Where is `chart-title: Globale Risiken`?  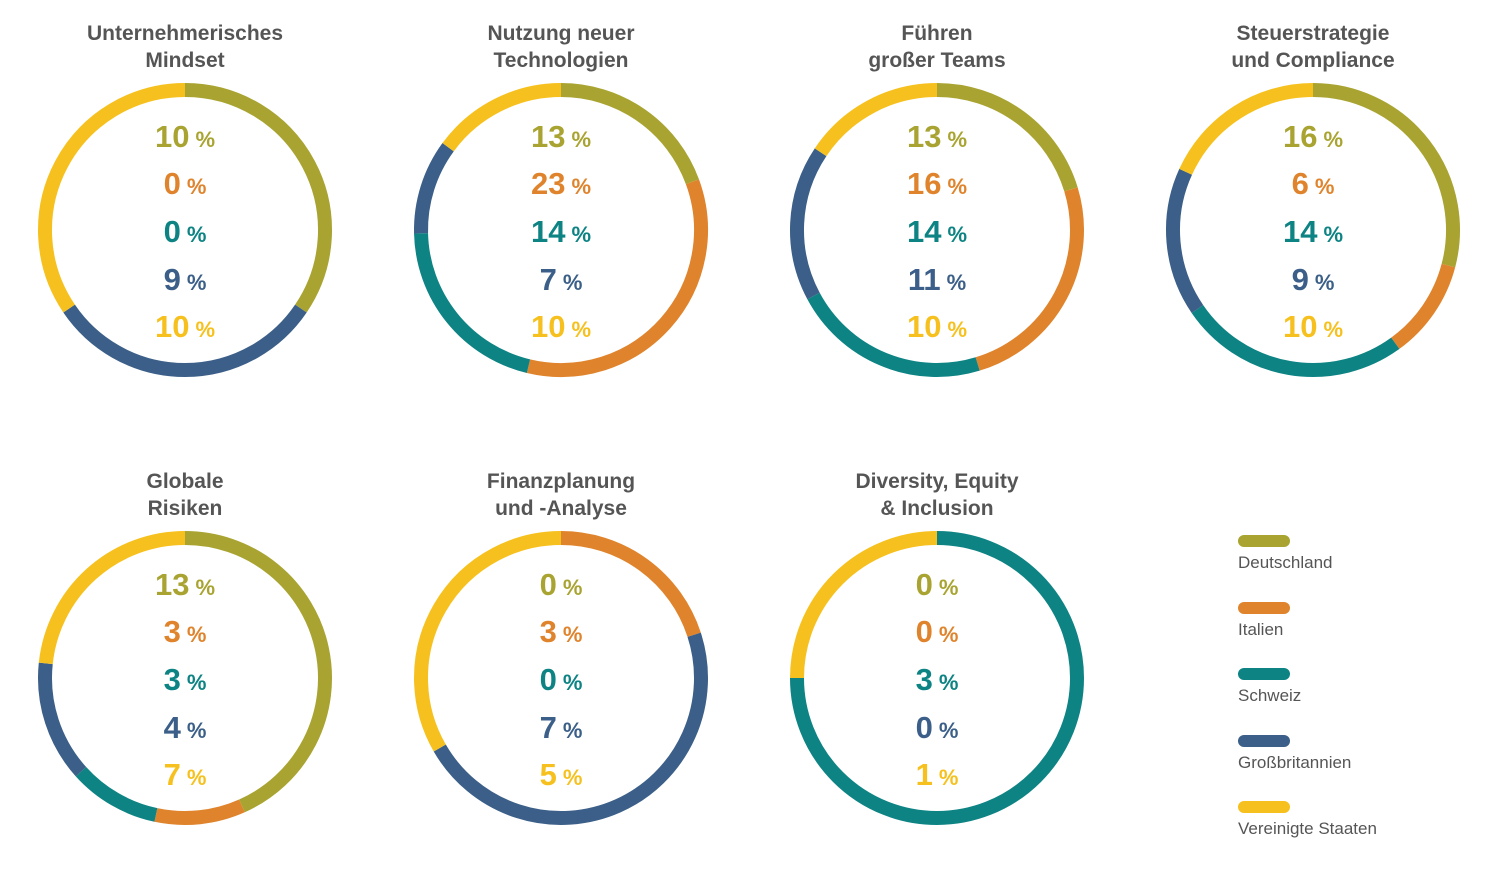
chart-title: Globale Risiken is located at coordinates (185, 495).